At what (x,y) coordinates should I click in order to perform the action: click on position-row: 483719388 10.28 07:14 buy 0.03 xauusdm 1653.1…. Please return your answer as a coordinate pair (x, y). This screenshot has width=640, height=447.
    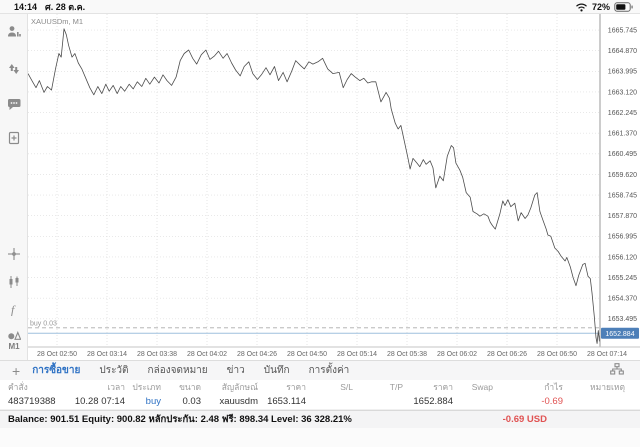
    Looking at the image, I should click on (320, 401).